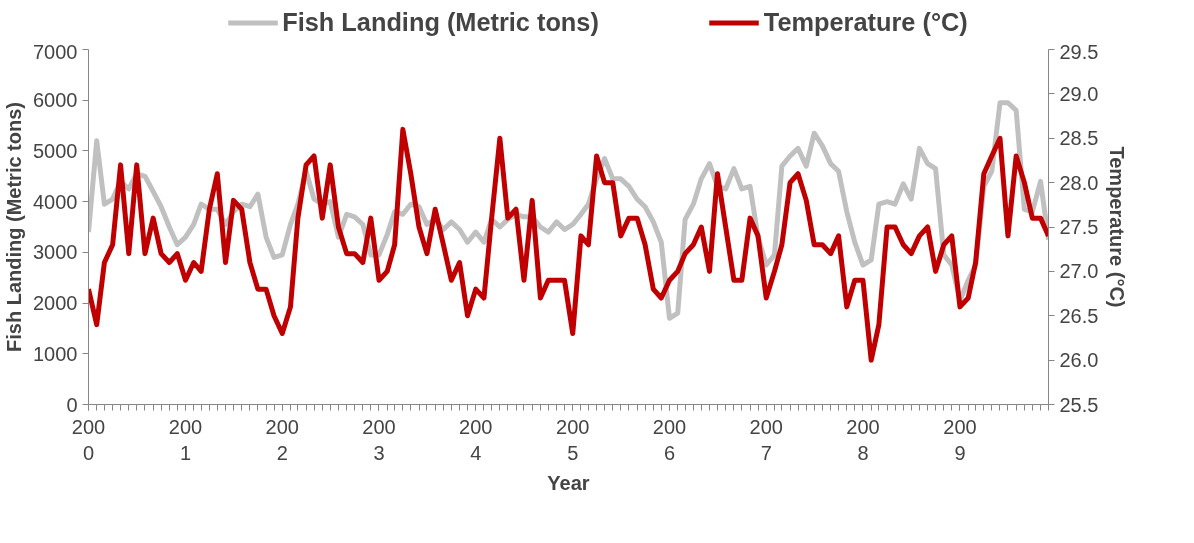 The height and width of the screenshot is (543, 1194). I want to click on y-tick-label: 0, so click(72, 404).